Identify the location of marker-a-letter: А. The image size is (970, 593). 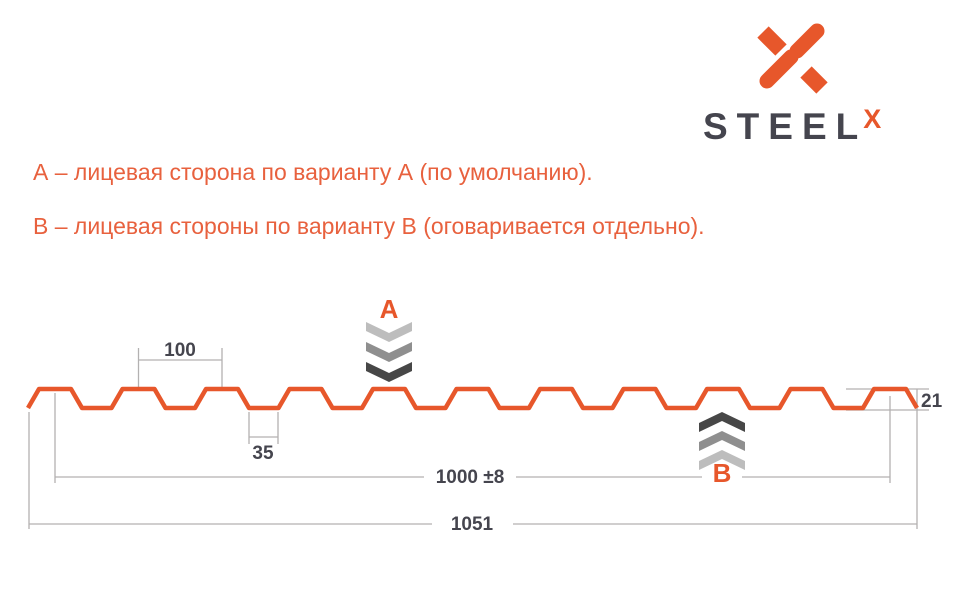
(389, 309).